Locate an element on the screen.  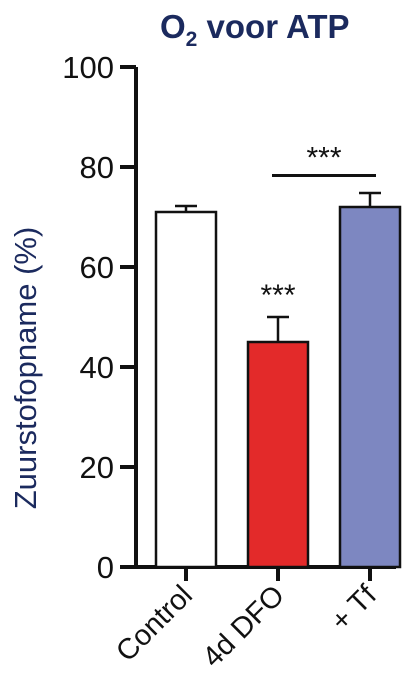
bar-tf is located at coordinates (370, 387).